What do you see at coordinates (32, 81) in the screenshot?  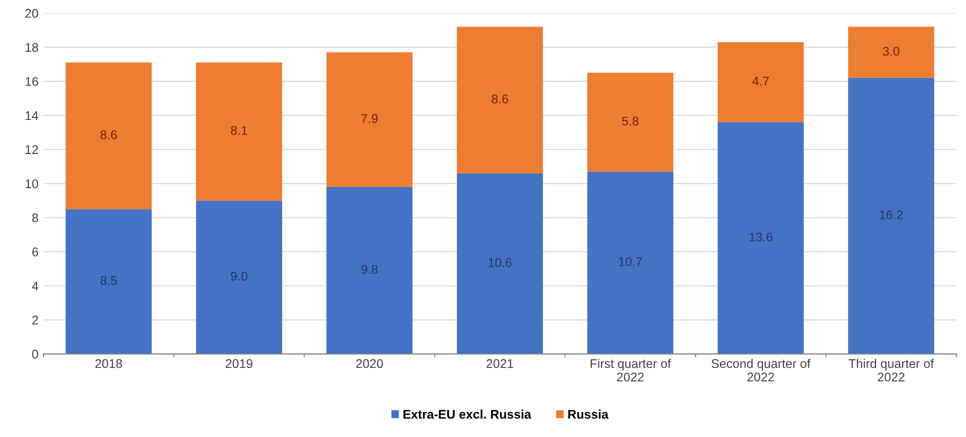 I see `y-tick-label: 16` at bounding box center [32, 81].